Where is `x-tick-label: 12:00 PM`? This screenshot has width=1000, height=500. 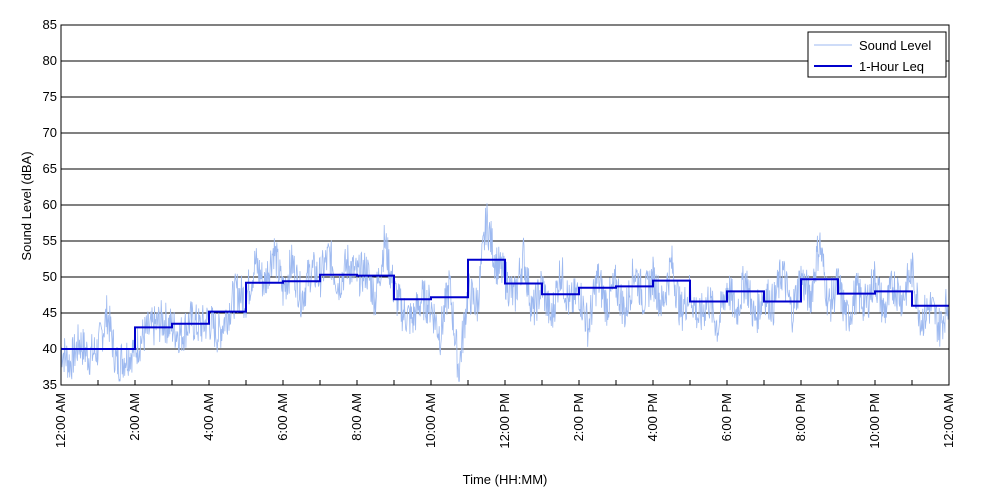
x-tick-label: 12:00 PM is located at coordinates (504, 421).